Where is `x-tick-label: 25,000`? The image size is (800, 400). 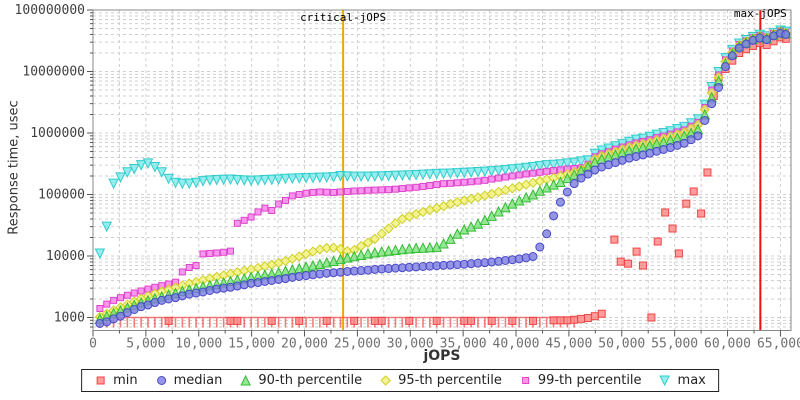 x-tick-label: 25,000 is located at coordinates (357, 344).